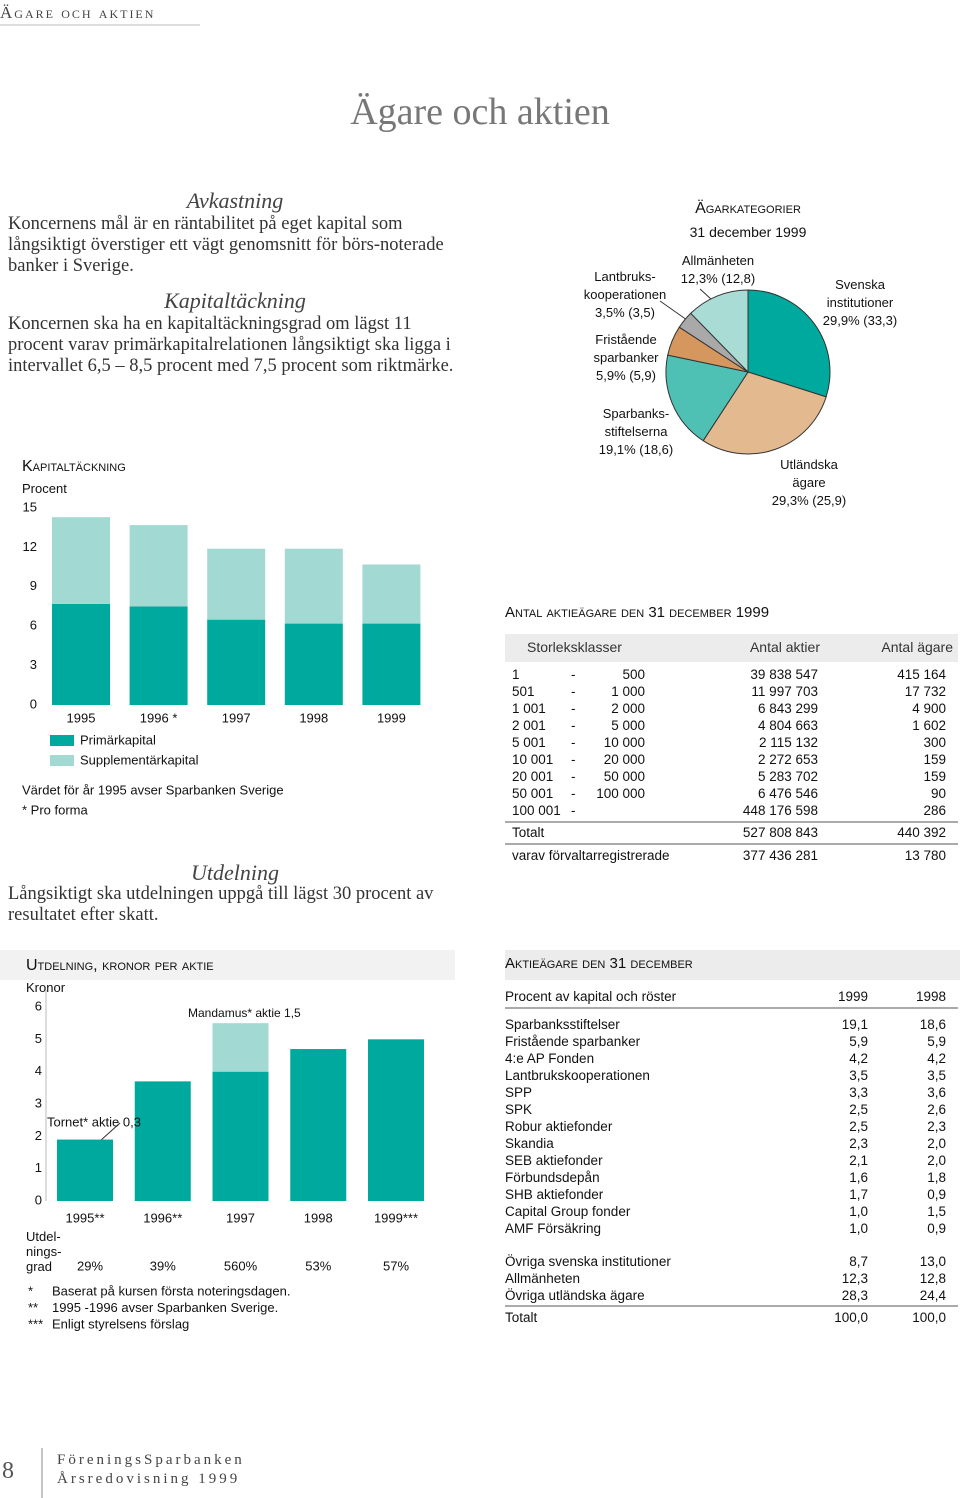 The image size is (960, 1498). What do you see at coordinates (528, 832) in the screenshot?
I see `table-cell: Totalt` at bounding box center [528, 832].